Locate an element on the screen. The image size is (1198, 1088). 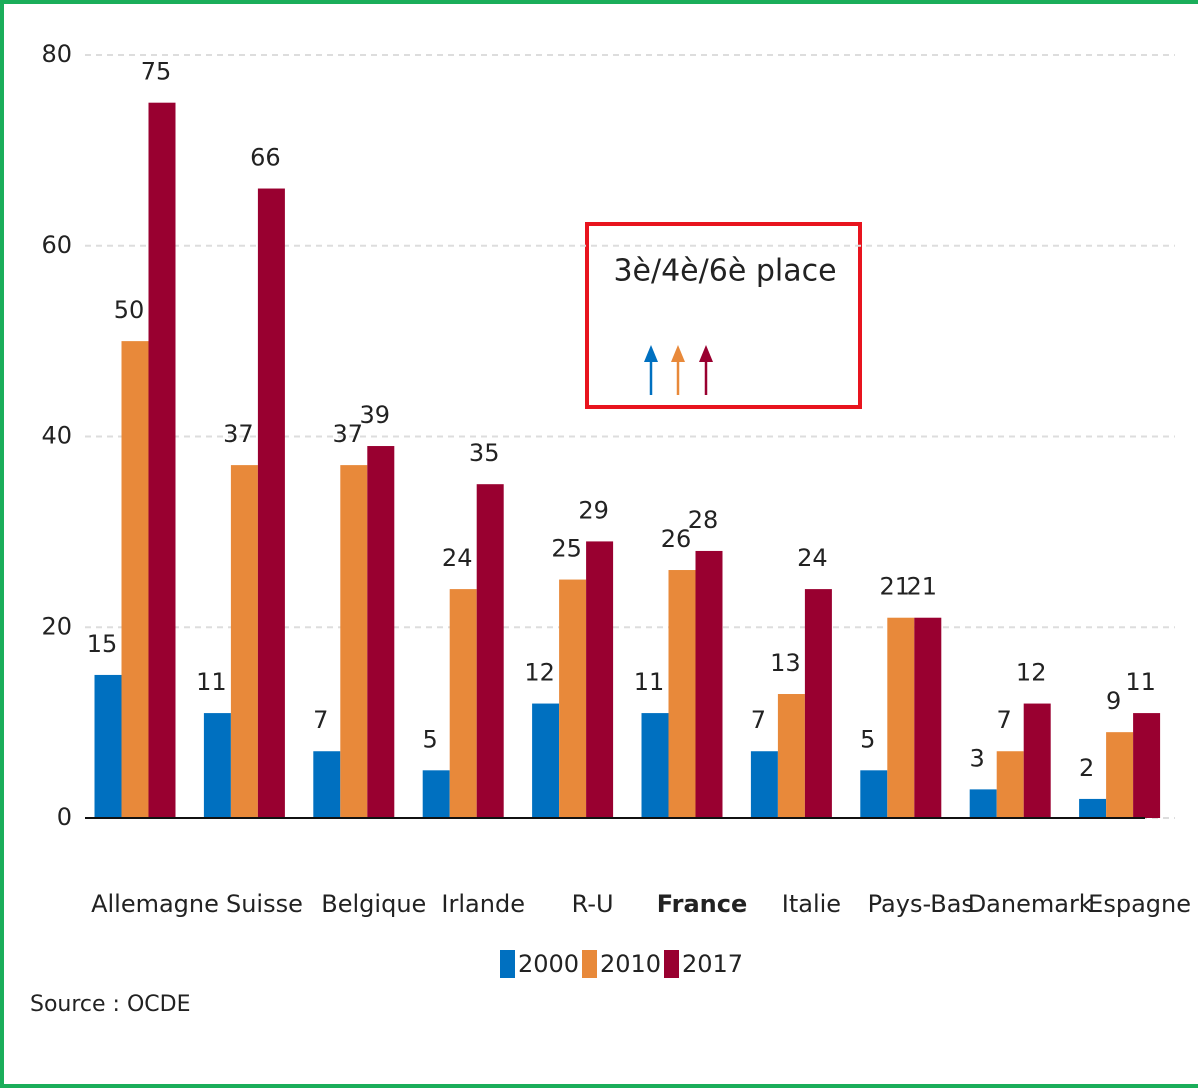
source: Source : OCDE is located at coordinates (110, 1004).